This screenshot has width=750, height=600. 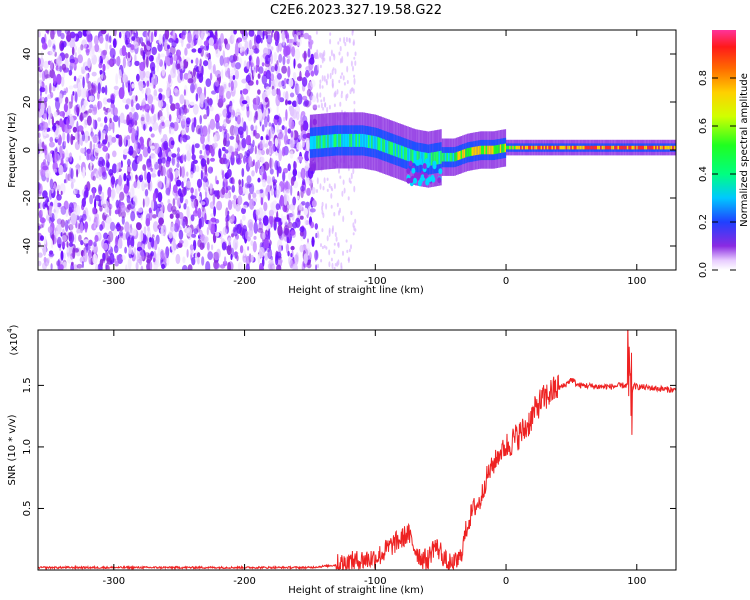 I want to click on track-blob, so click(x=408, y=171).